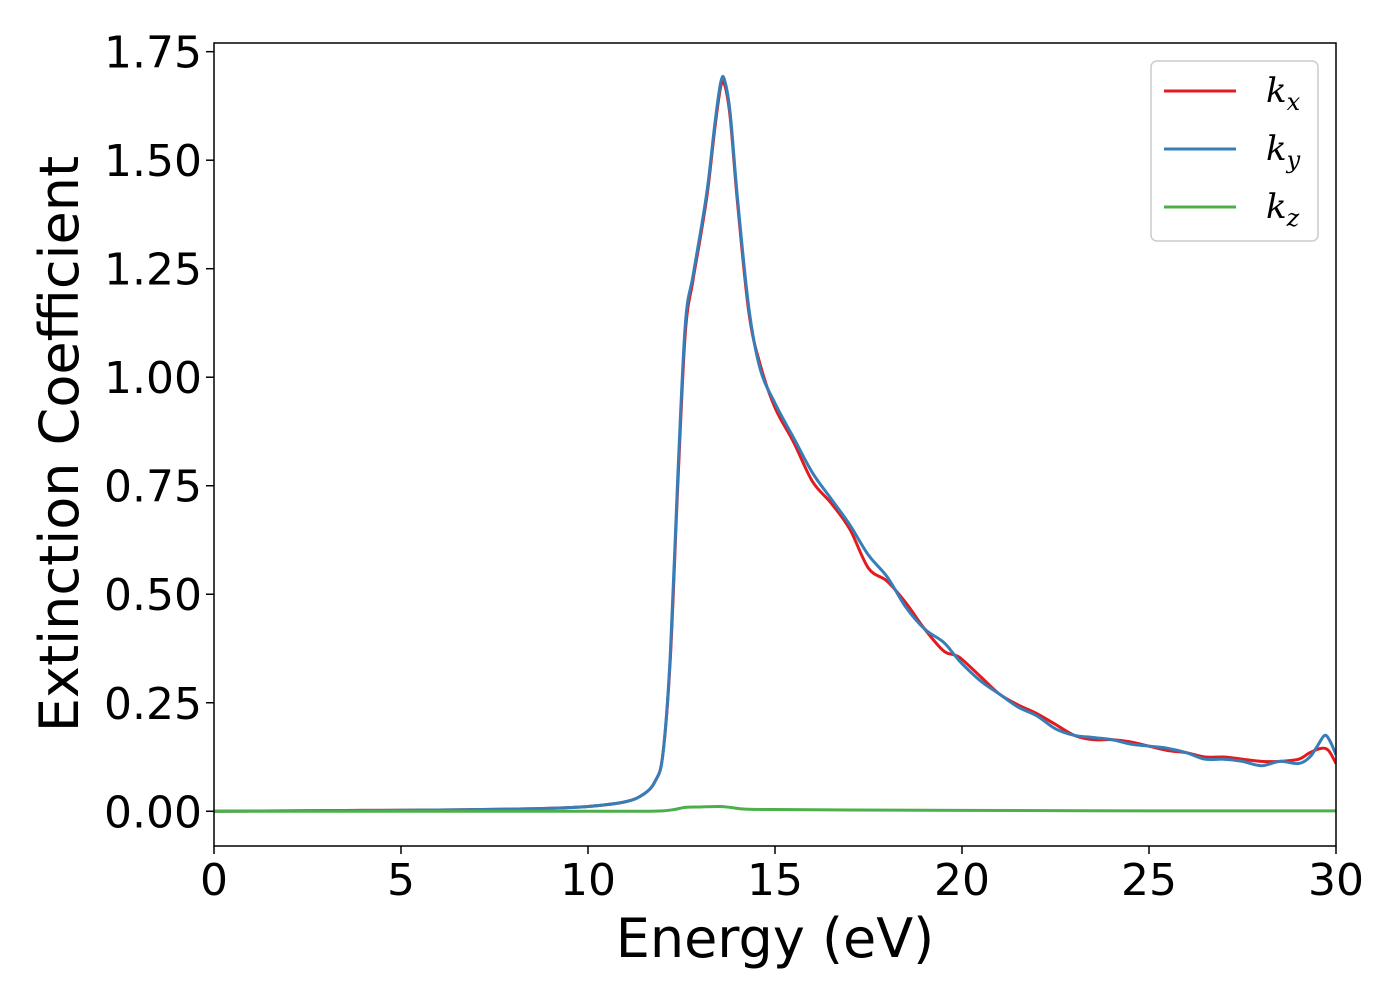 Image resolution: width=1400 pixels, height=1000 pixels. Describe the element at coordinates (153, 812) in the screenshot. I see `y-tick-label: 0.00` at that location.